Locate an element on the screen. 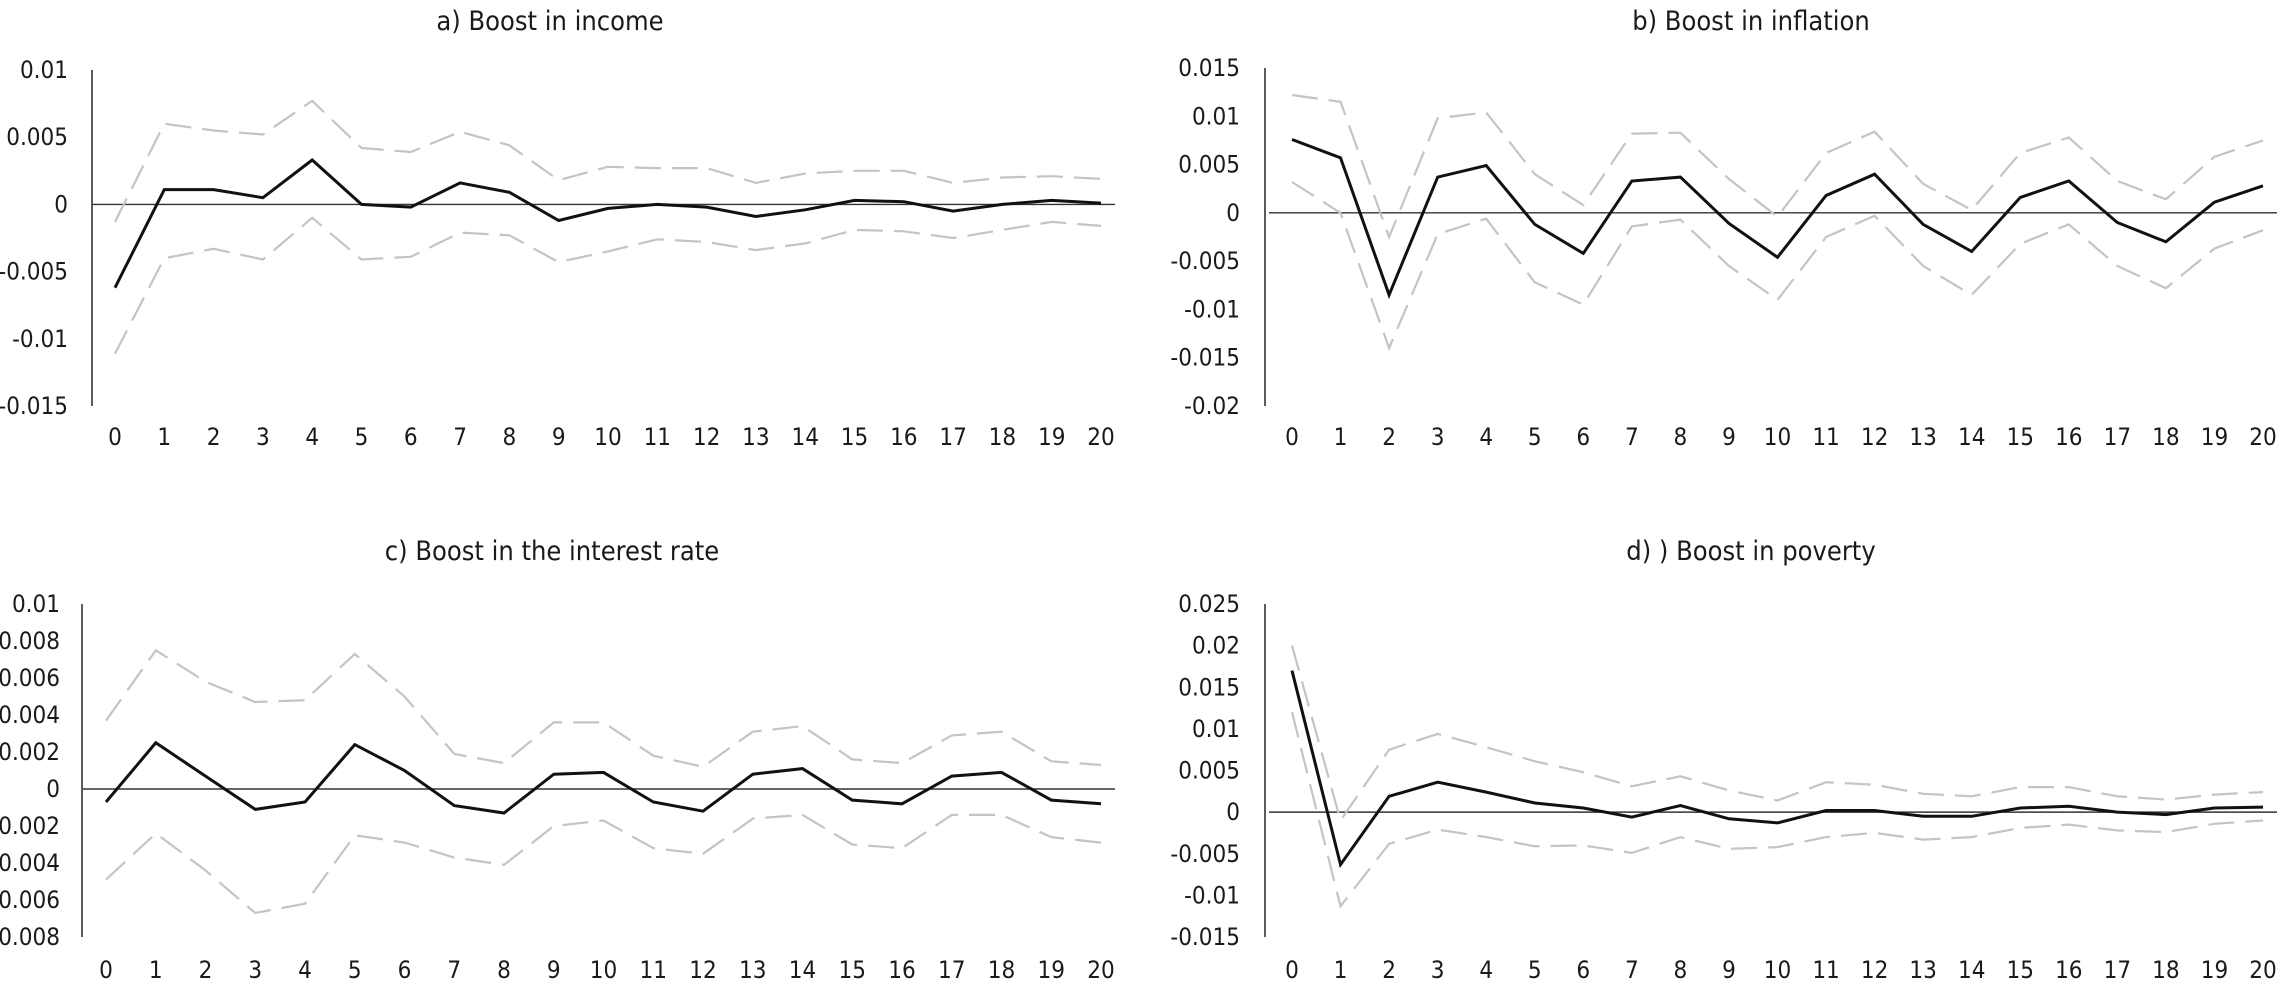 The width and height of the screenshot is (2287, 984). y-tick-label: 0.005 is located at coordinates (1209, 165).